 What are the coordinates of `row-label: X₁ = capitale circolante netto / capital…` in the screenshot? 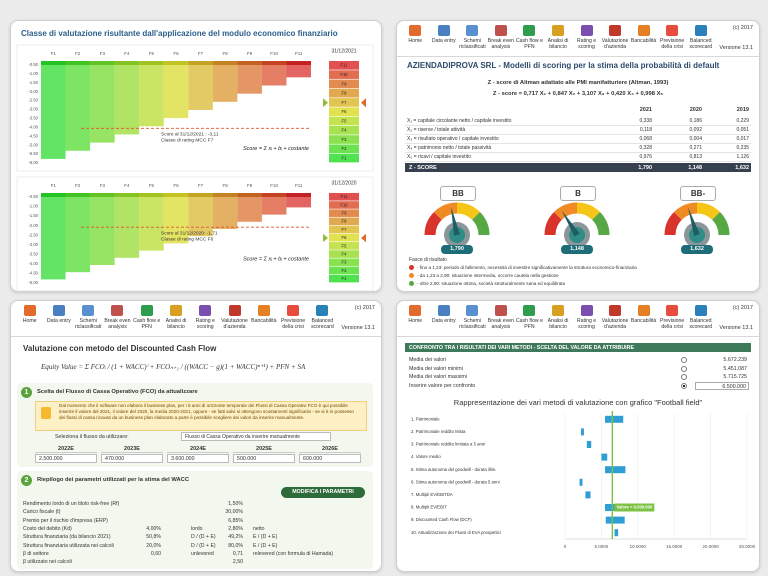 It's located at (459, 121).